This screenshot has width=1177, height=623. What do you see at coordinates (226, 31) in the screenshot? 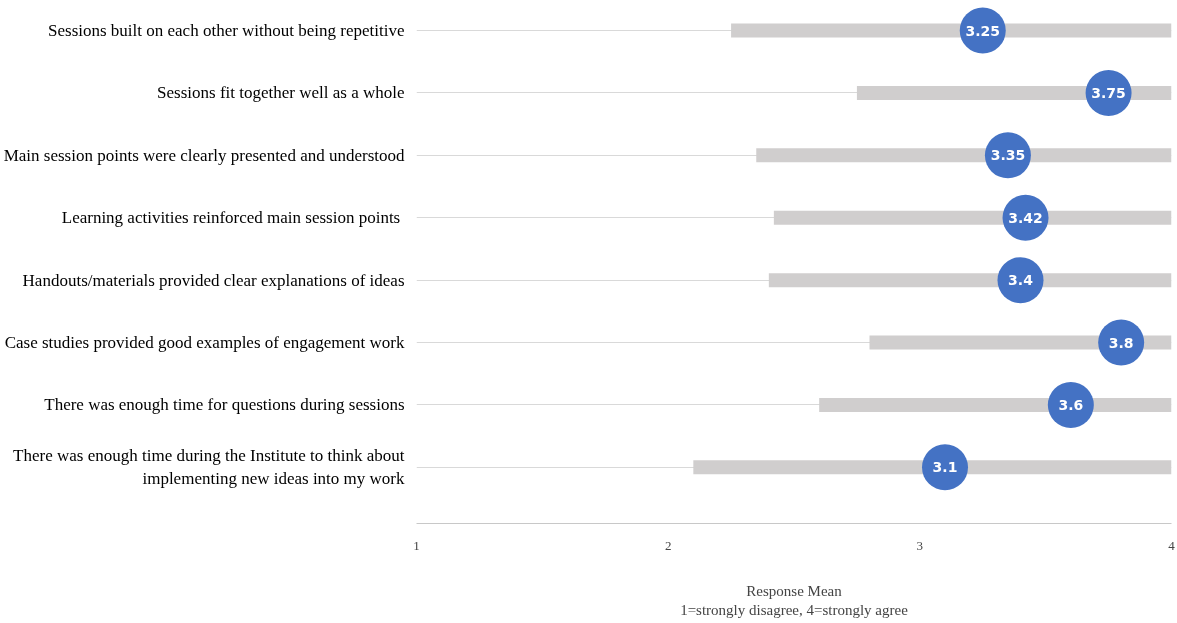
I see `y-tick-label: Sessions built on each other without being repetitive` at bounding box center [226, 31].